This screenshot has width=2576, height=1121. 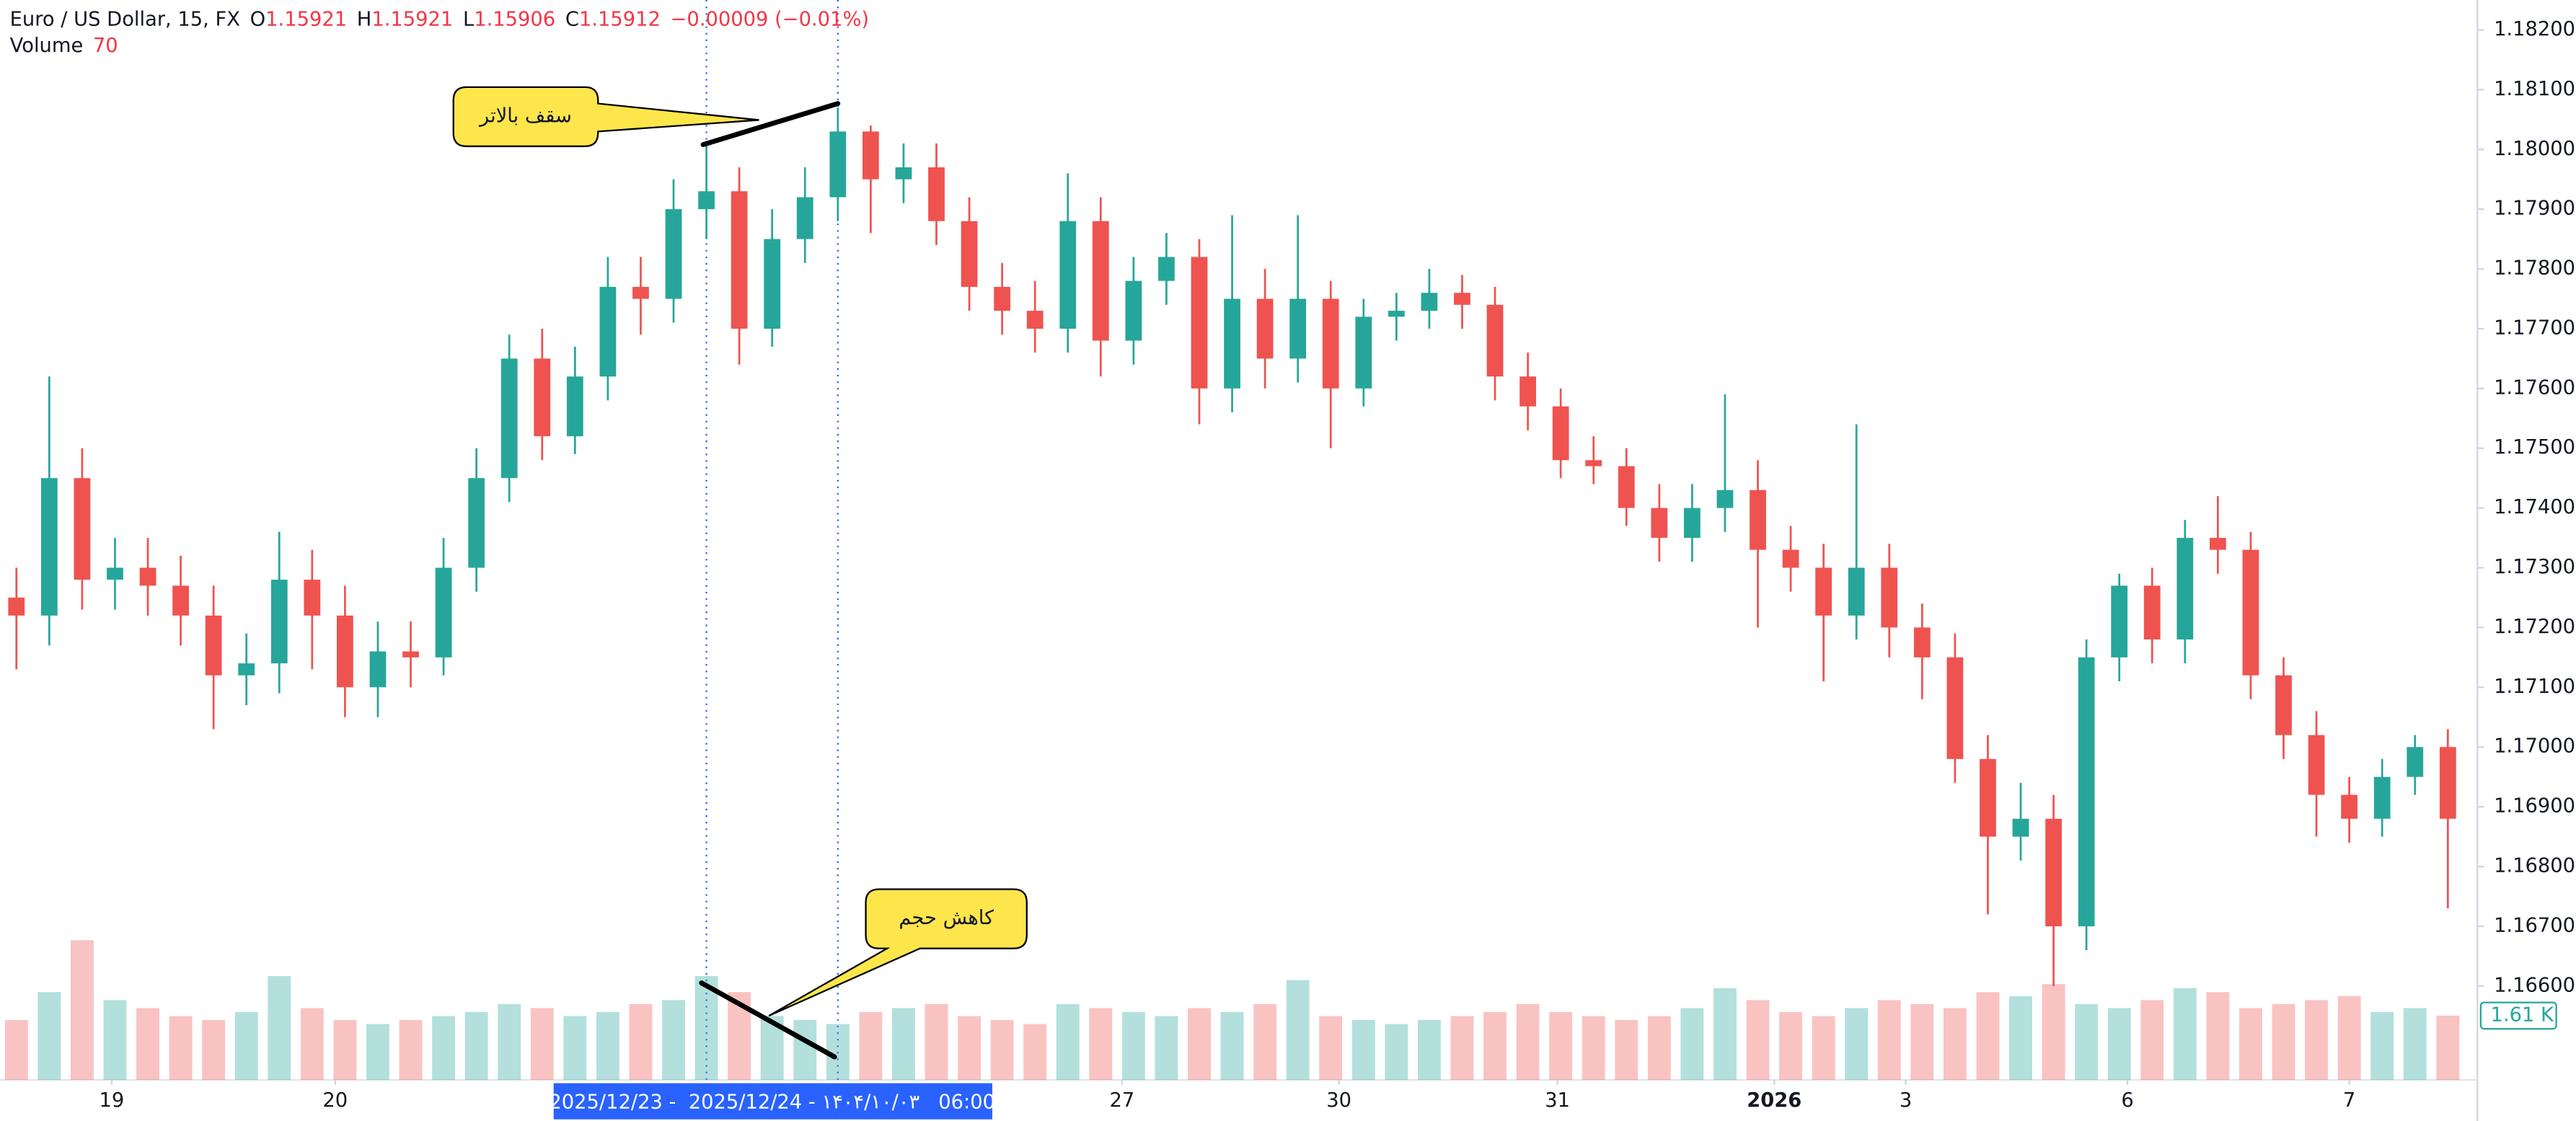 I want to click on legend-key: O, so click(x=258, y=19).